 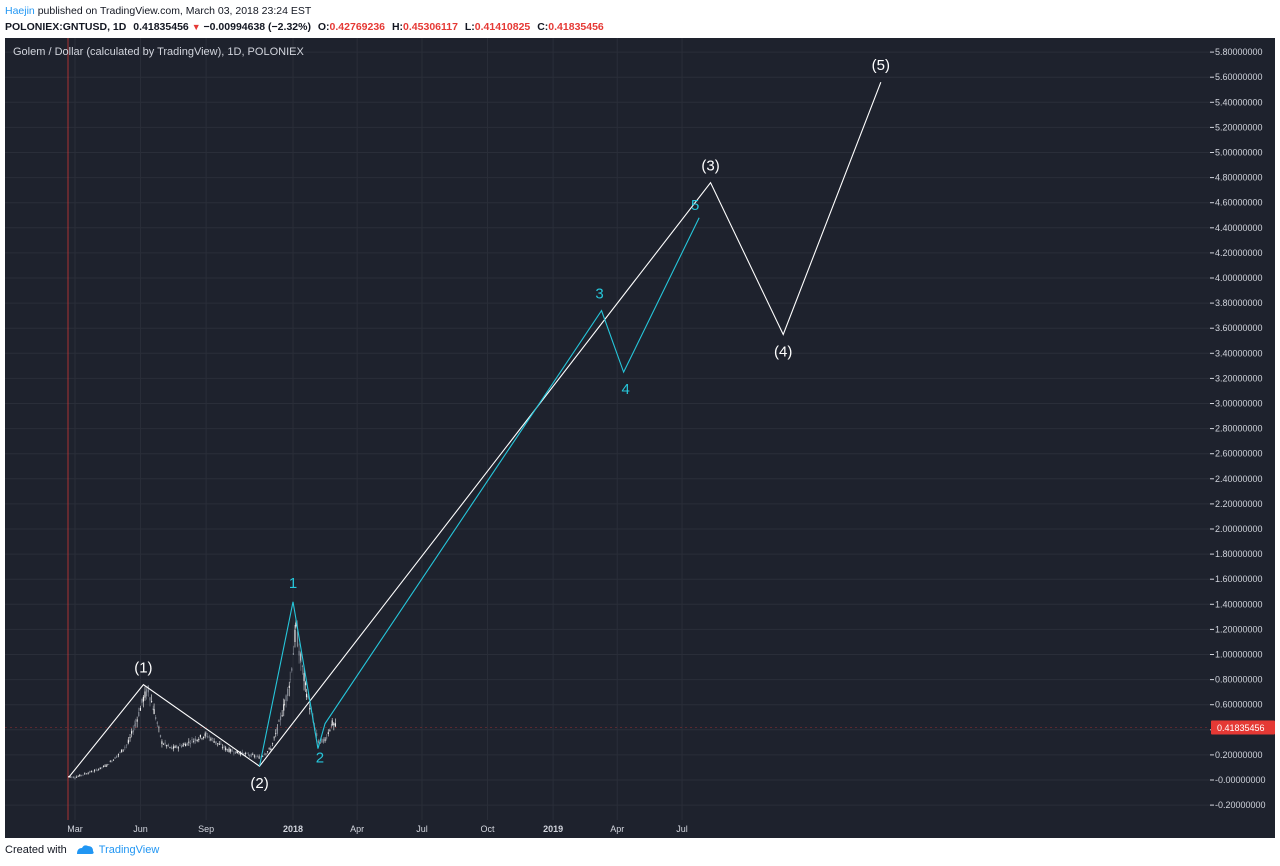 What do you see at coordinates (293, 829) in the screenshot?
I see `x-tick-label: 2018` at bounding box center [293, 829].